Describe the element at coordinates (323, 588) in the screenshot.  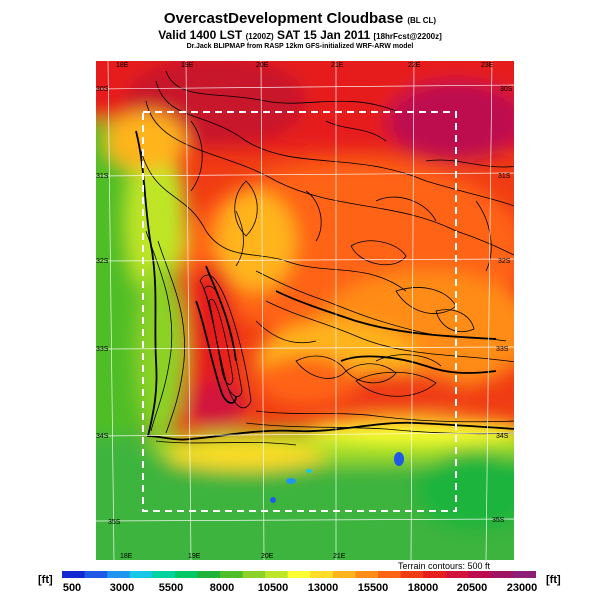
I see `colorbar-label: 13000` at that location.